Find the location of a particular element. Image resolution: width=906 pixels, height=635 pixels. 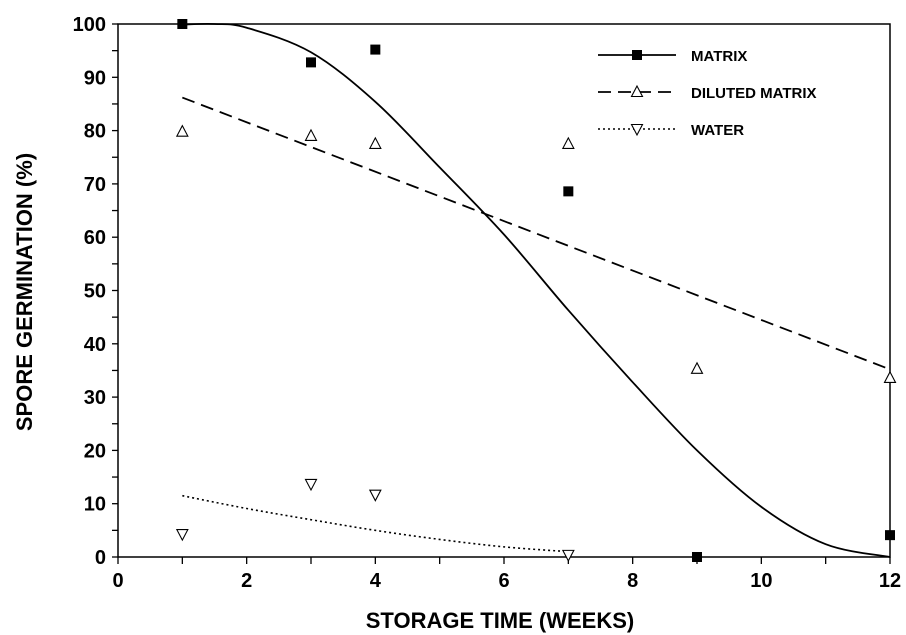

y-axis-title: SPORE GERMINATION (%) is located at coordinates (24, 292).